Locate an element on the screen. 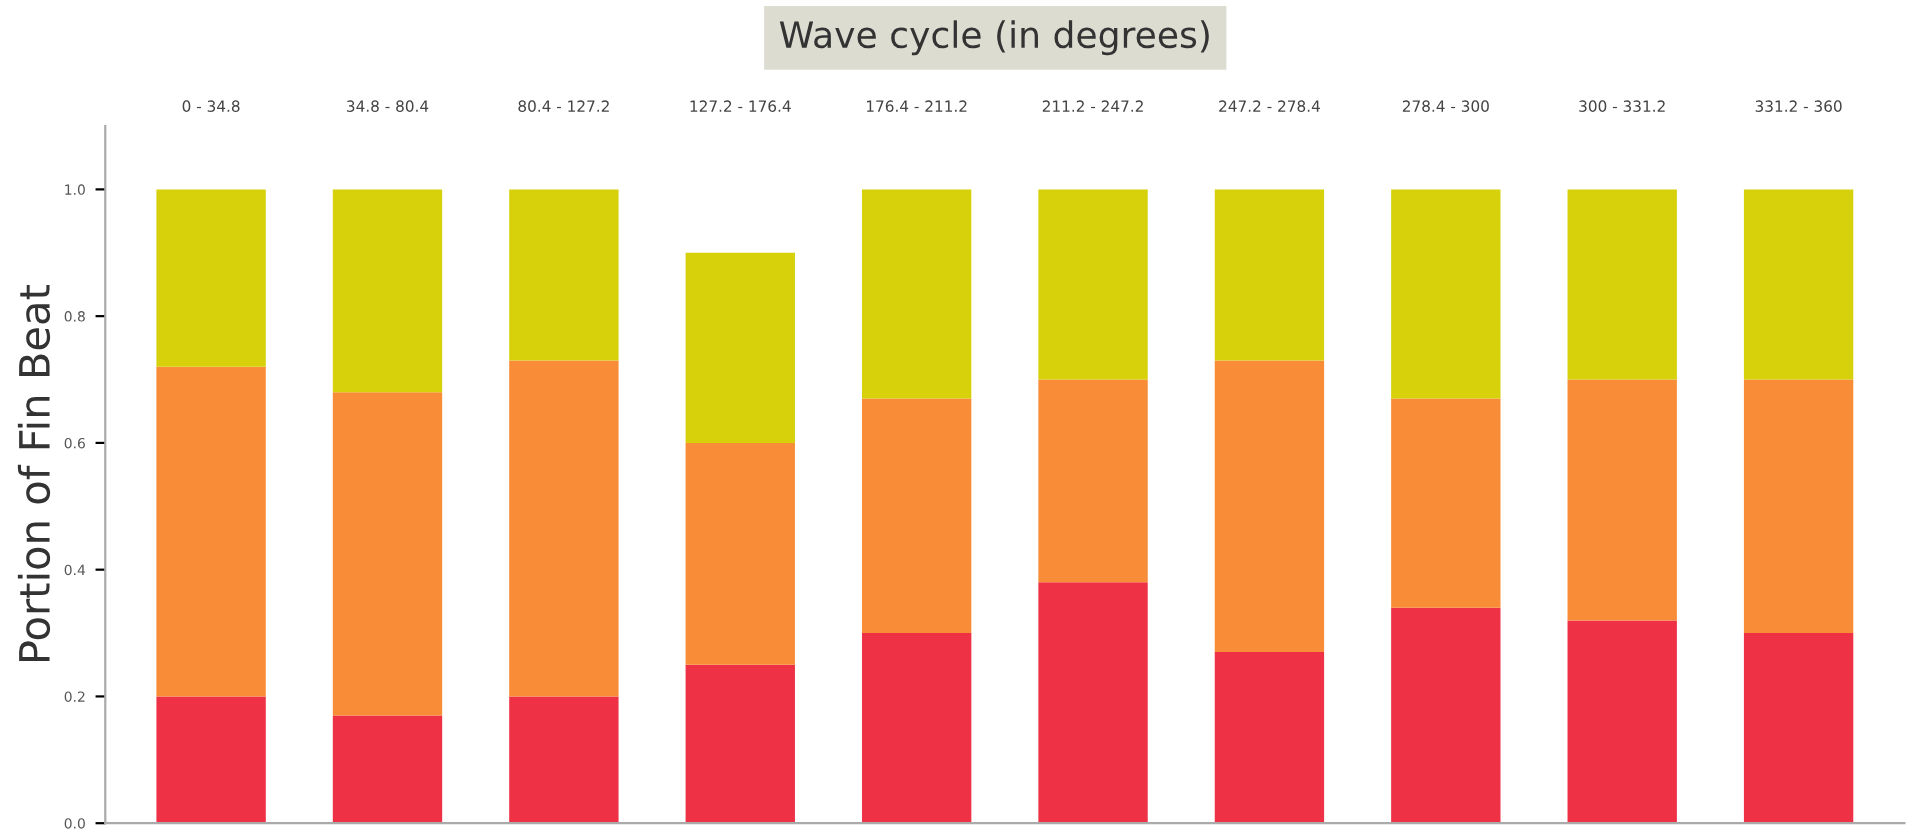 Image resolution: width=1914 pixels, height=840 pixels. y-axis-title: Portion of Fin Beat is located at coordinates (34, 473).